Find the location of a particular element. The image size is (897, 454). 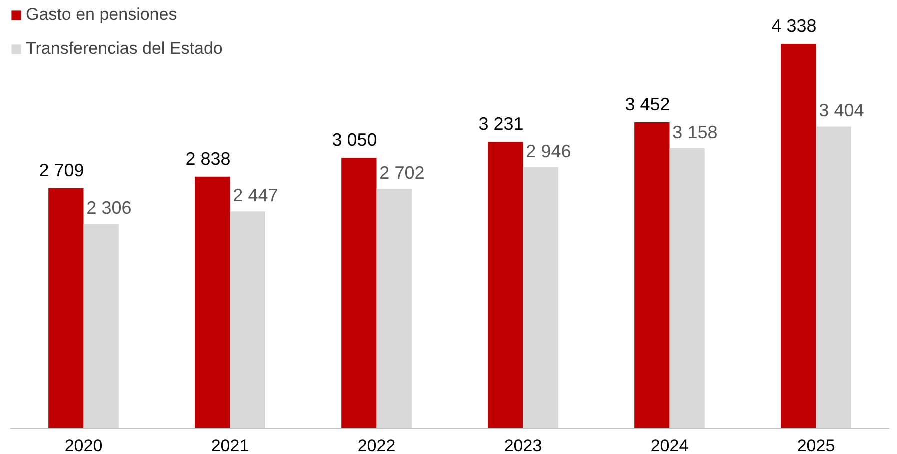

data-label: 2 447 is located at coordinates (255, 196).